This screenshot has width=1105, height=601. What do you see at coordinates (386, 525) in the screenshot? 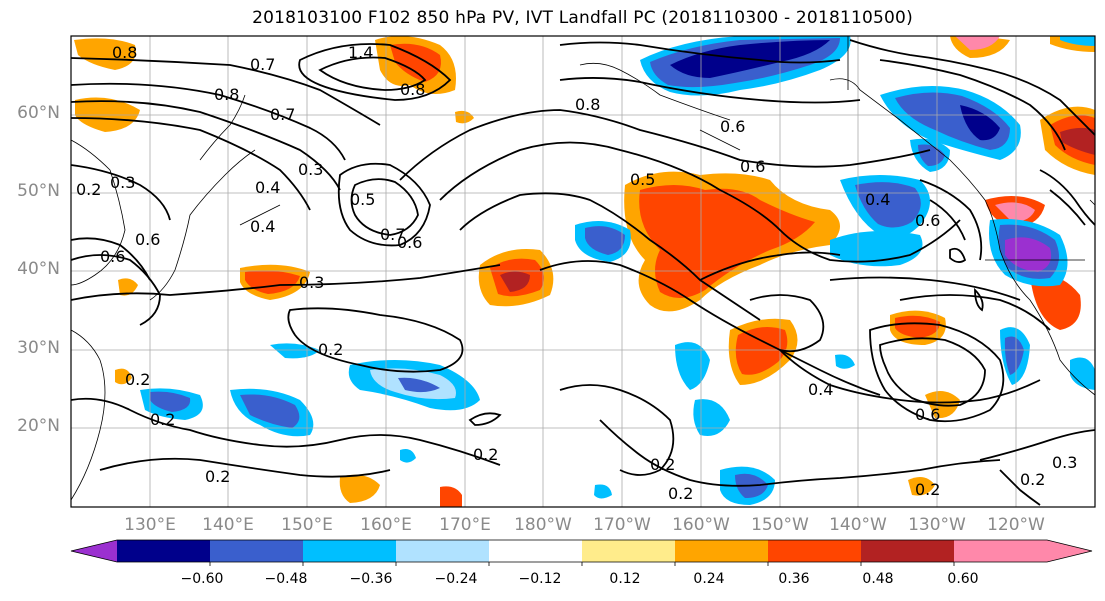
I see `lon-label: 160°E` at bounding box center [386, 525].